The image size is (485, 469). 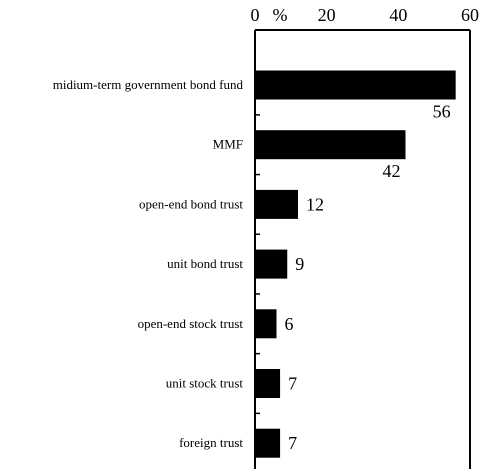 What do you see at coordinates (205, 263) in the screenshot?
I see `category-label: unit bond trust` at bounding box center [205, 263].